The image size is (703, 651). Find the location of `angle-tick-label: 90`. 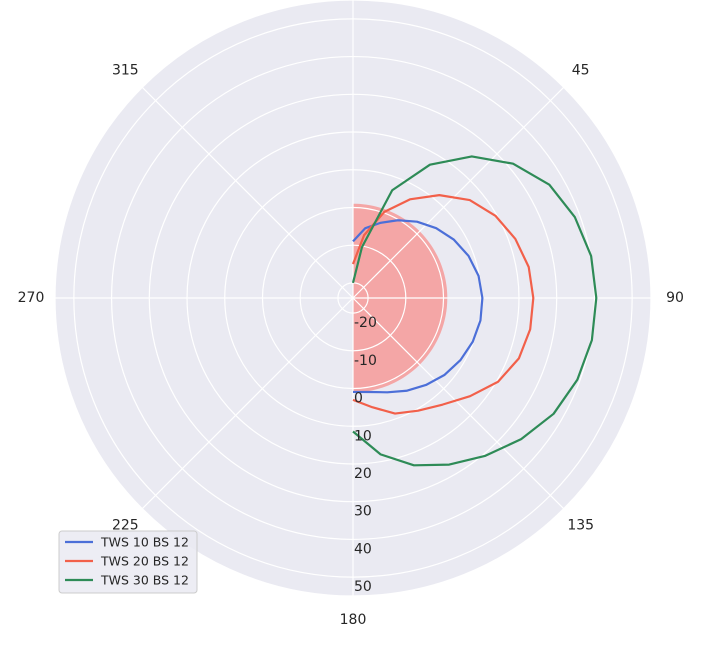

angle-tick-label: 90 is located at coordinates (675, 298).